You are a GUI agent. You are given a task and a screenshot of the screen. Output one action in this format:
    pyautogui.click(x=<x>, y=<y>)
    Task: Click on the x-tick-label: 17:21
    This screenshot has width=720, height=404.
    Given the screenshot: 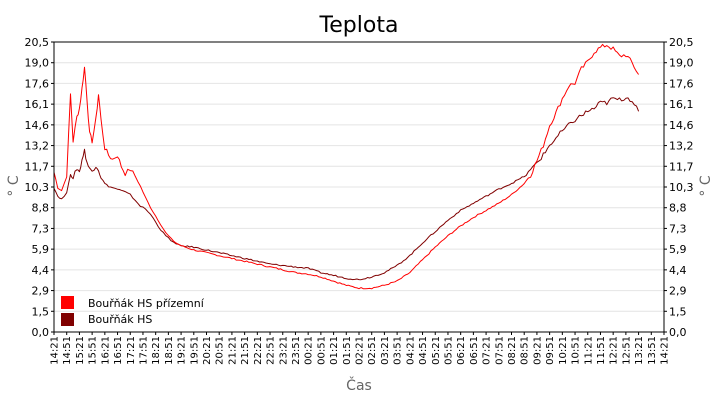 What is the action you would take?
    pyautogui.click(x=131, y=350)
    